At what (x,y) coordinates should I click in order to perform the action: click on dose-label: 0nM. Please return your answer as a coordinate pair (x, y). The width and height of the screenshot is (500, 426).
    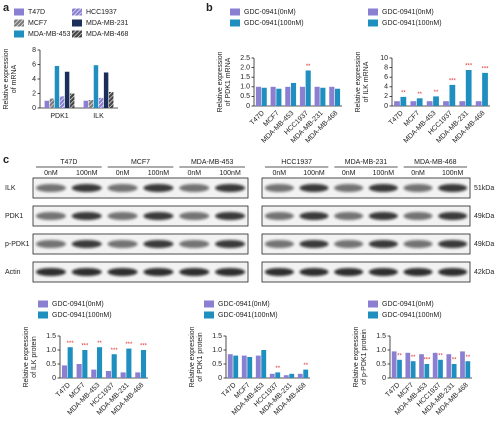
    Looking at the image, I should click on (418, 173).